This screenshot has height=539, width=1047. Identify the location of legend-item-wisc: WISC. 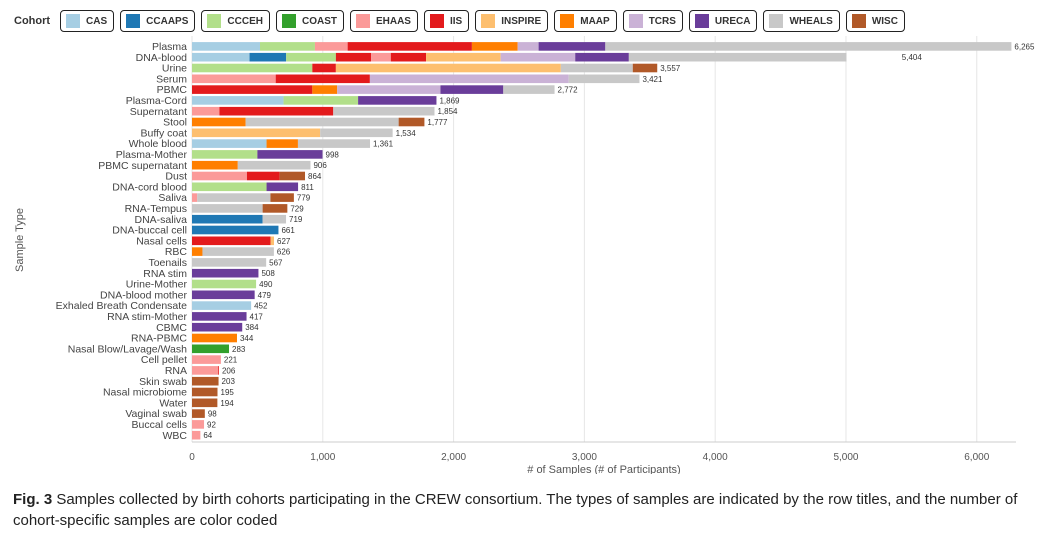
(875, 21).